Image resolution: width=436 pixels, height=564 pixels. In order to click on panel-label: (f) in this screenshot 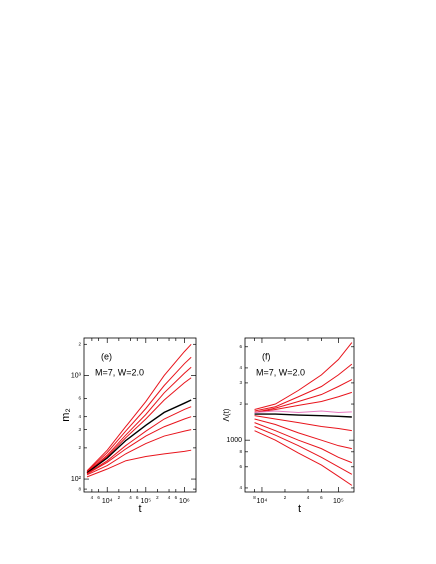, I will do `click(266, 356)`.